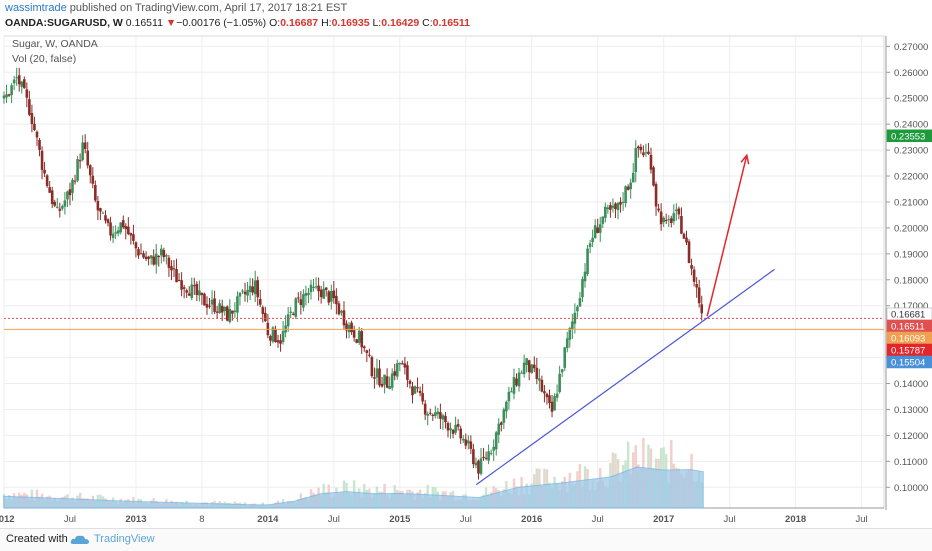 This screenshot has width=932, height=551. What do you see at coordinates (44, 59) in the screenshot?
I see `volume-title: Vol (20, false)` at bounding box center [44, 59].